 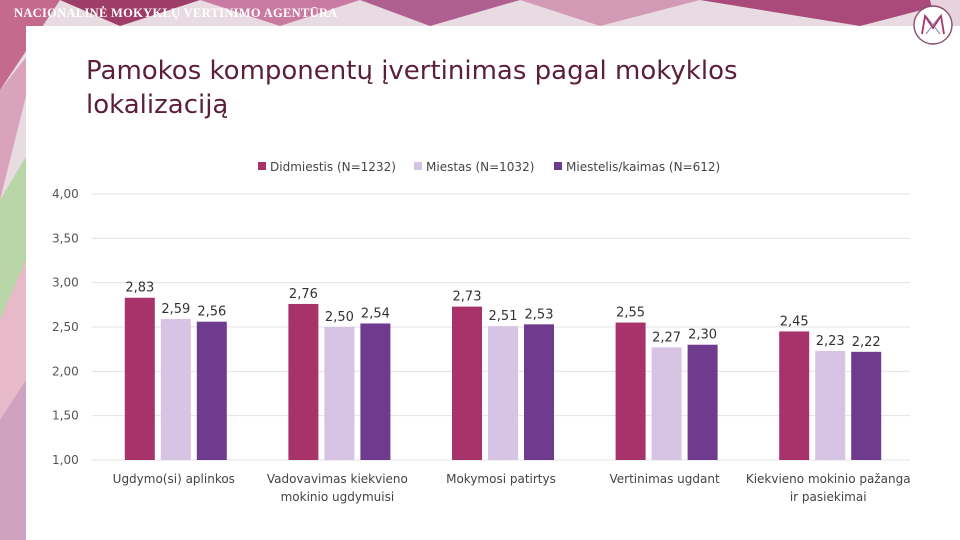 I want to click on y-axis: 1,00 1,50 2,00 2,50 3,00 3,50 4,00, so click(x=65, y=327).